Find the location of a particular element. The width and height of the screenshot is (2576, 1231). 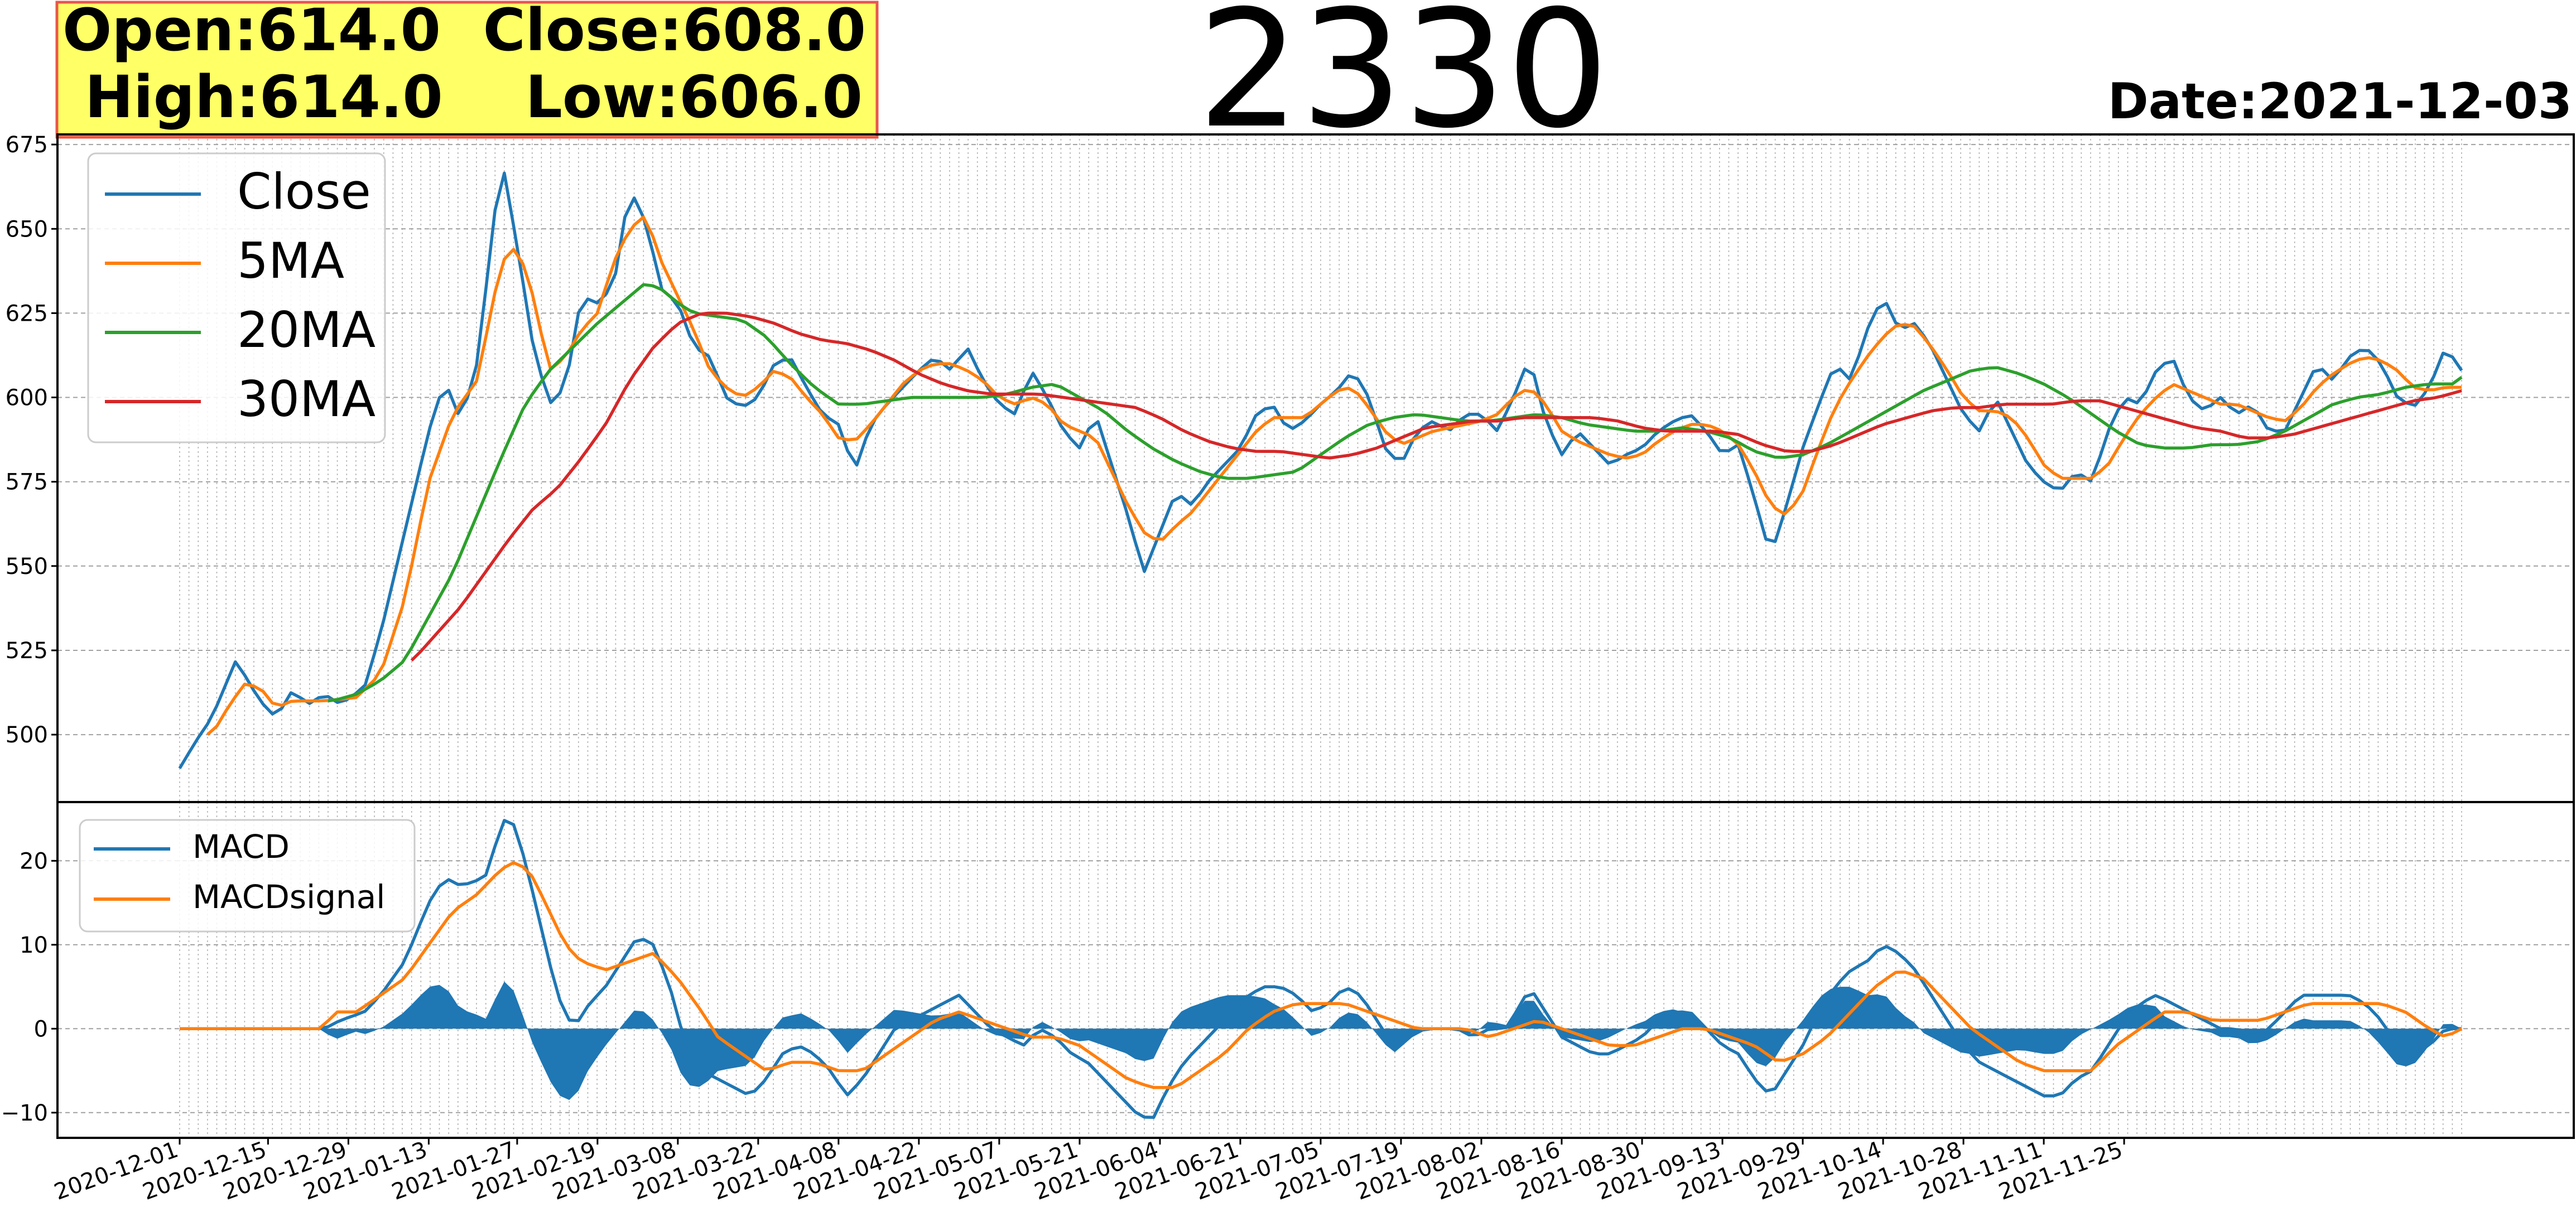

ohlc-box-background is located at coordinates (467, 70).